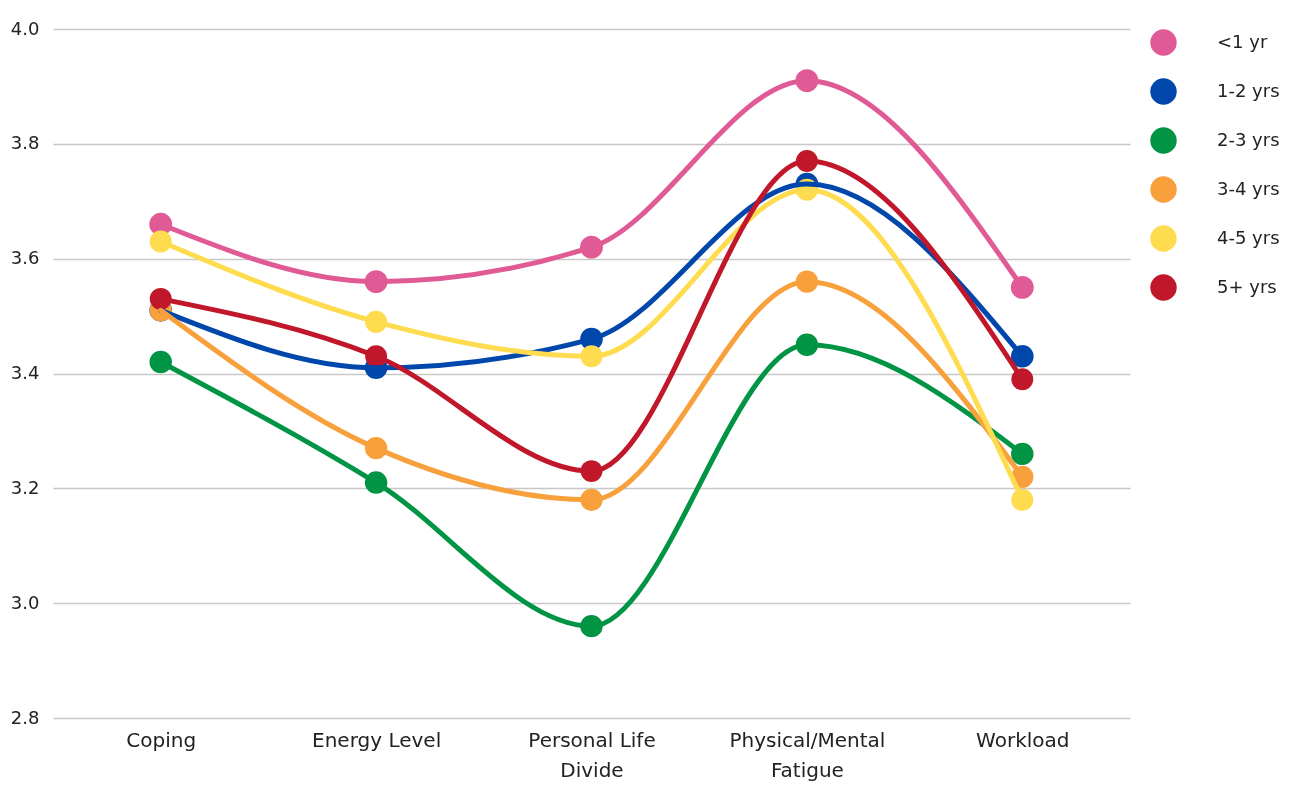 The width and height of the screenshot is (1313, 799). I want to click on y-tick-label: 2.8, so click(25, 717).